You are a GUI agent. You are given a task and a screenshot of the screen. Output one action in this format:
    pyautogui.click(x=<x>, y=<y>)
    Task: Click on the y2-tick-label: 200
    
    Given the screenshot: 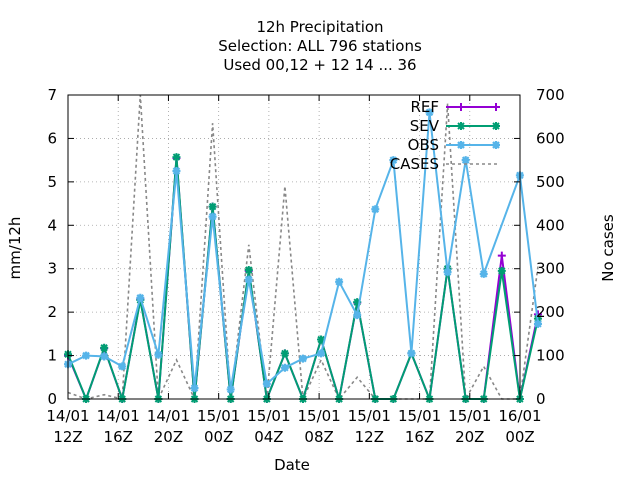 What is the action you would take?
    pyautogui.click(x=550, y=312)
    